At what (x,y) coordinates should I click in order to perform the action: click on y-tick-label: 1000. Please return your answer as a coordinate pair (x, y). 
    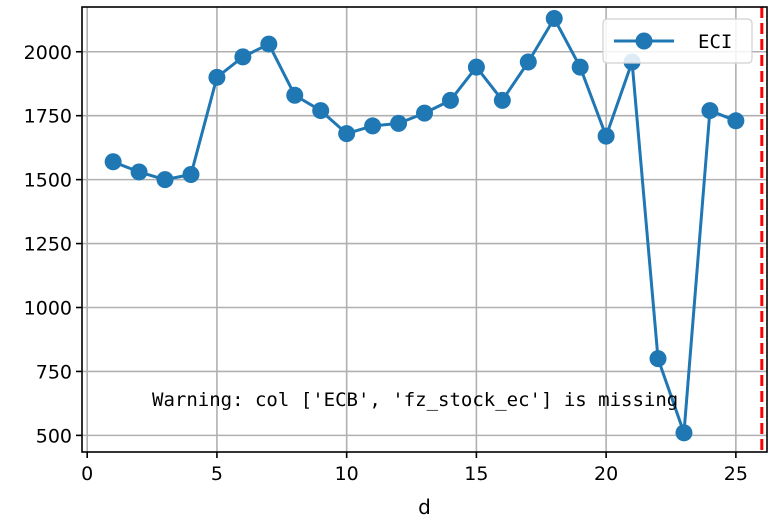
    Looking at the image, I should click on (48, 309).